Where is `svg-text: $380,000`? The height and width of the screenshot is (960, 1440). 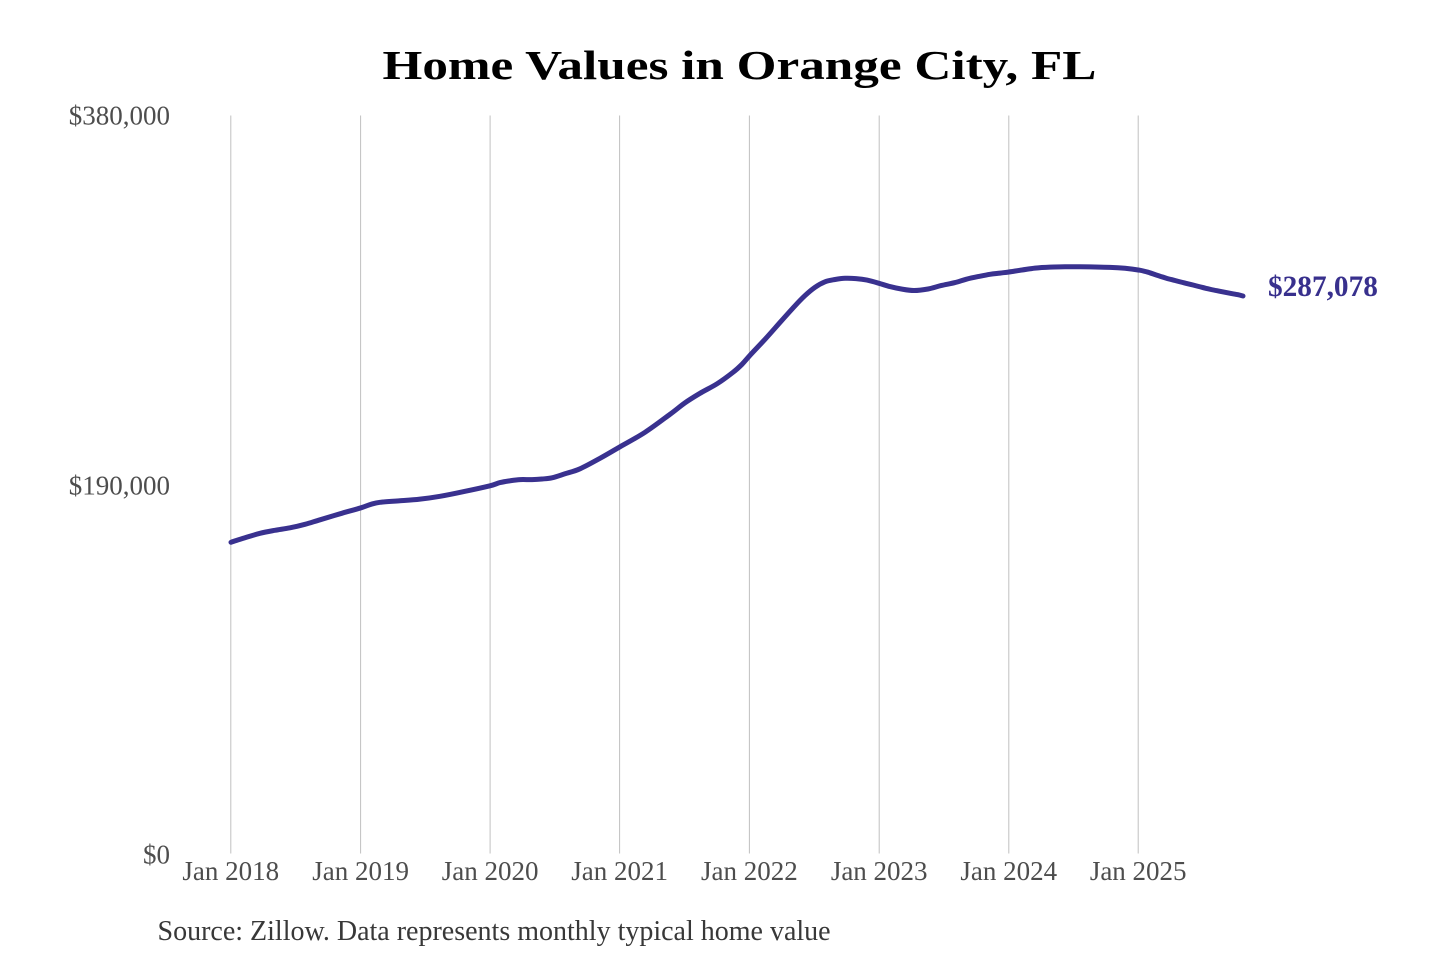
svg-text: $380,000 is located at coordinates (119, 115).